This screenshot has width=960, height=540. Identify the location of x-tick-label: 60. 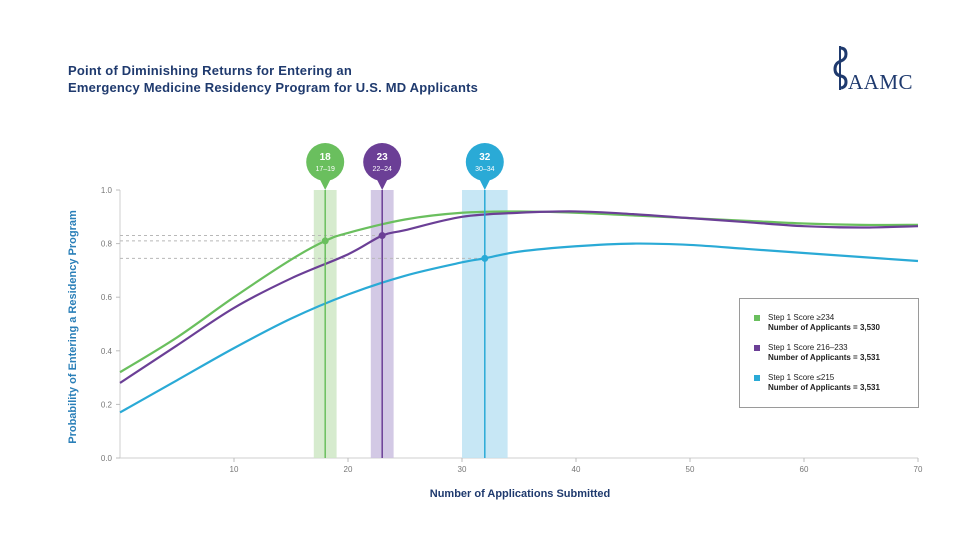
(804, 469).